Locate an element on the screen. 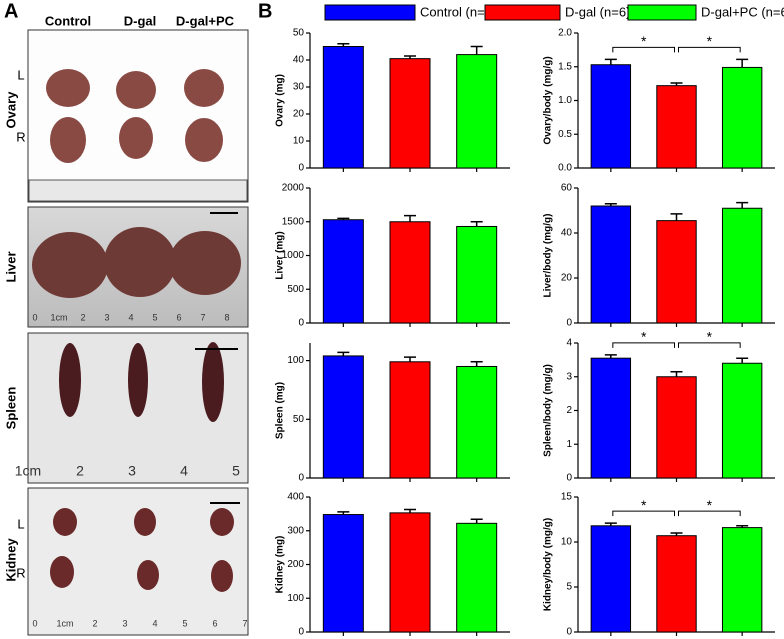 The height and width of the screenshot is (639, 784). y-tick-label: 200 is located at coordinates (295, 564).